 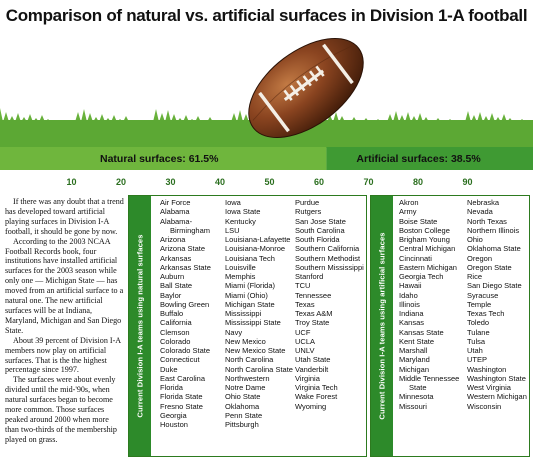 What do you see at coordinates (467, 182) in the screenshot?
I see `axis-tick-label: 90` at bounding box center [467, 182].